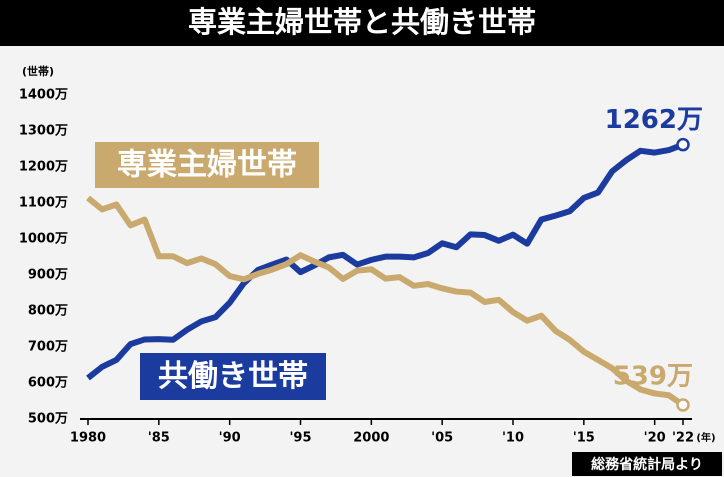  I want to click on y-tick-label: 1300万, so click(43, 131).